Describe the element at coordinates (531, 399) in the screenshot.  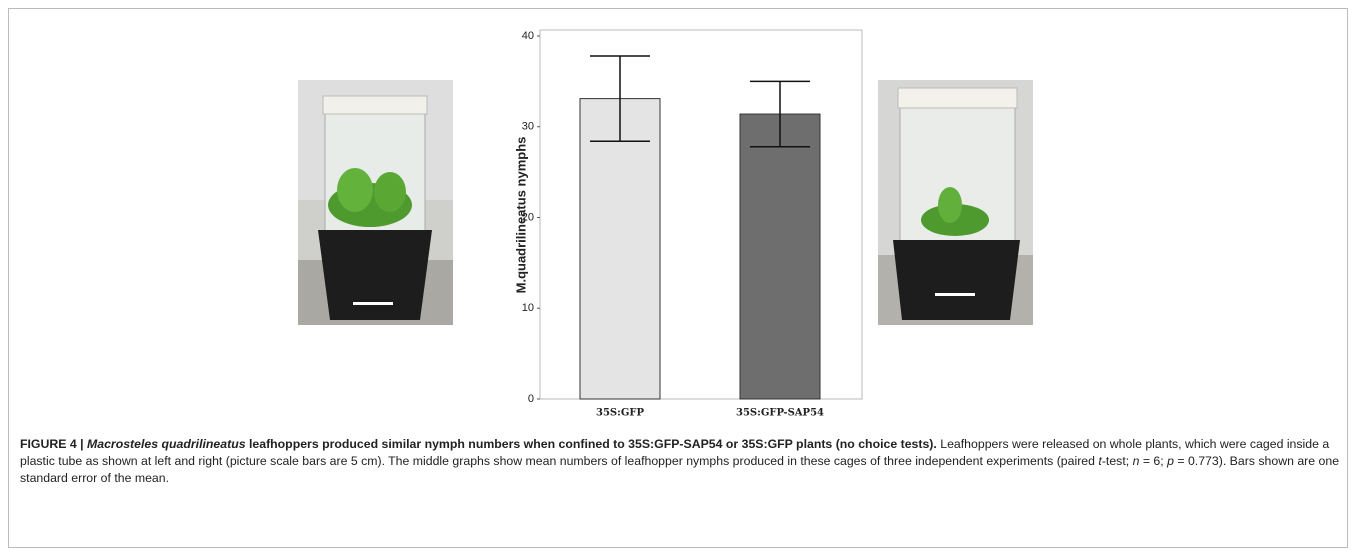
I see `y-tick-label: 0` at that location.